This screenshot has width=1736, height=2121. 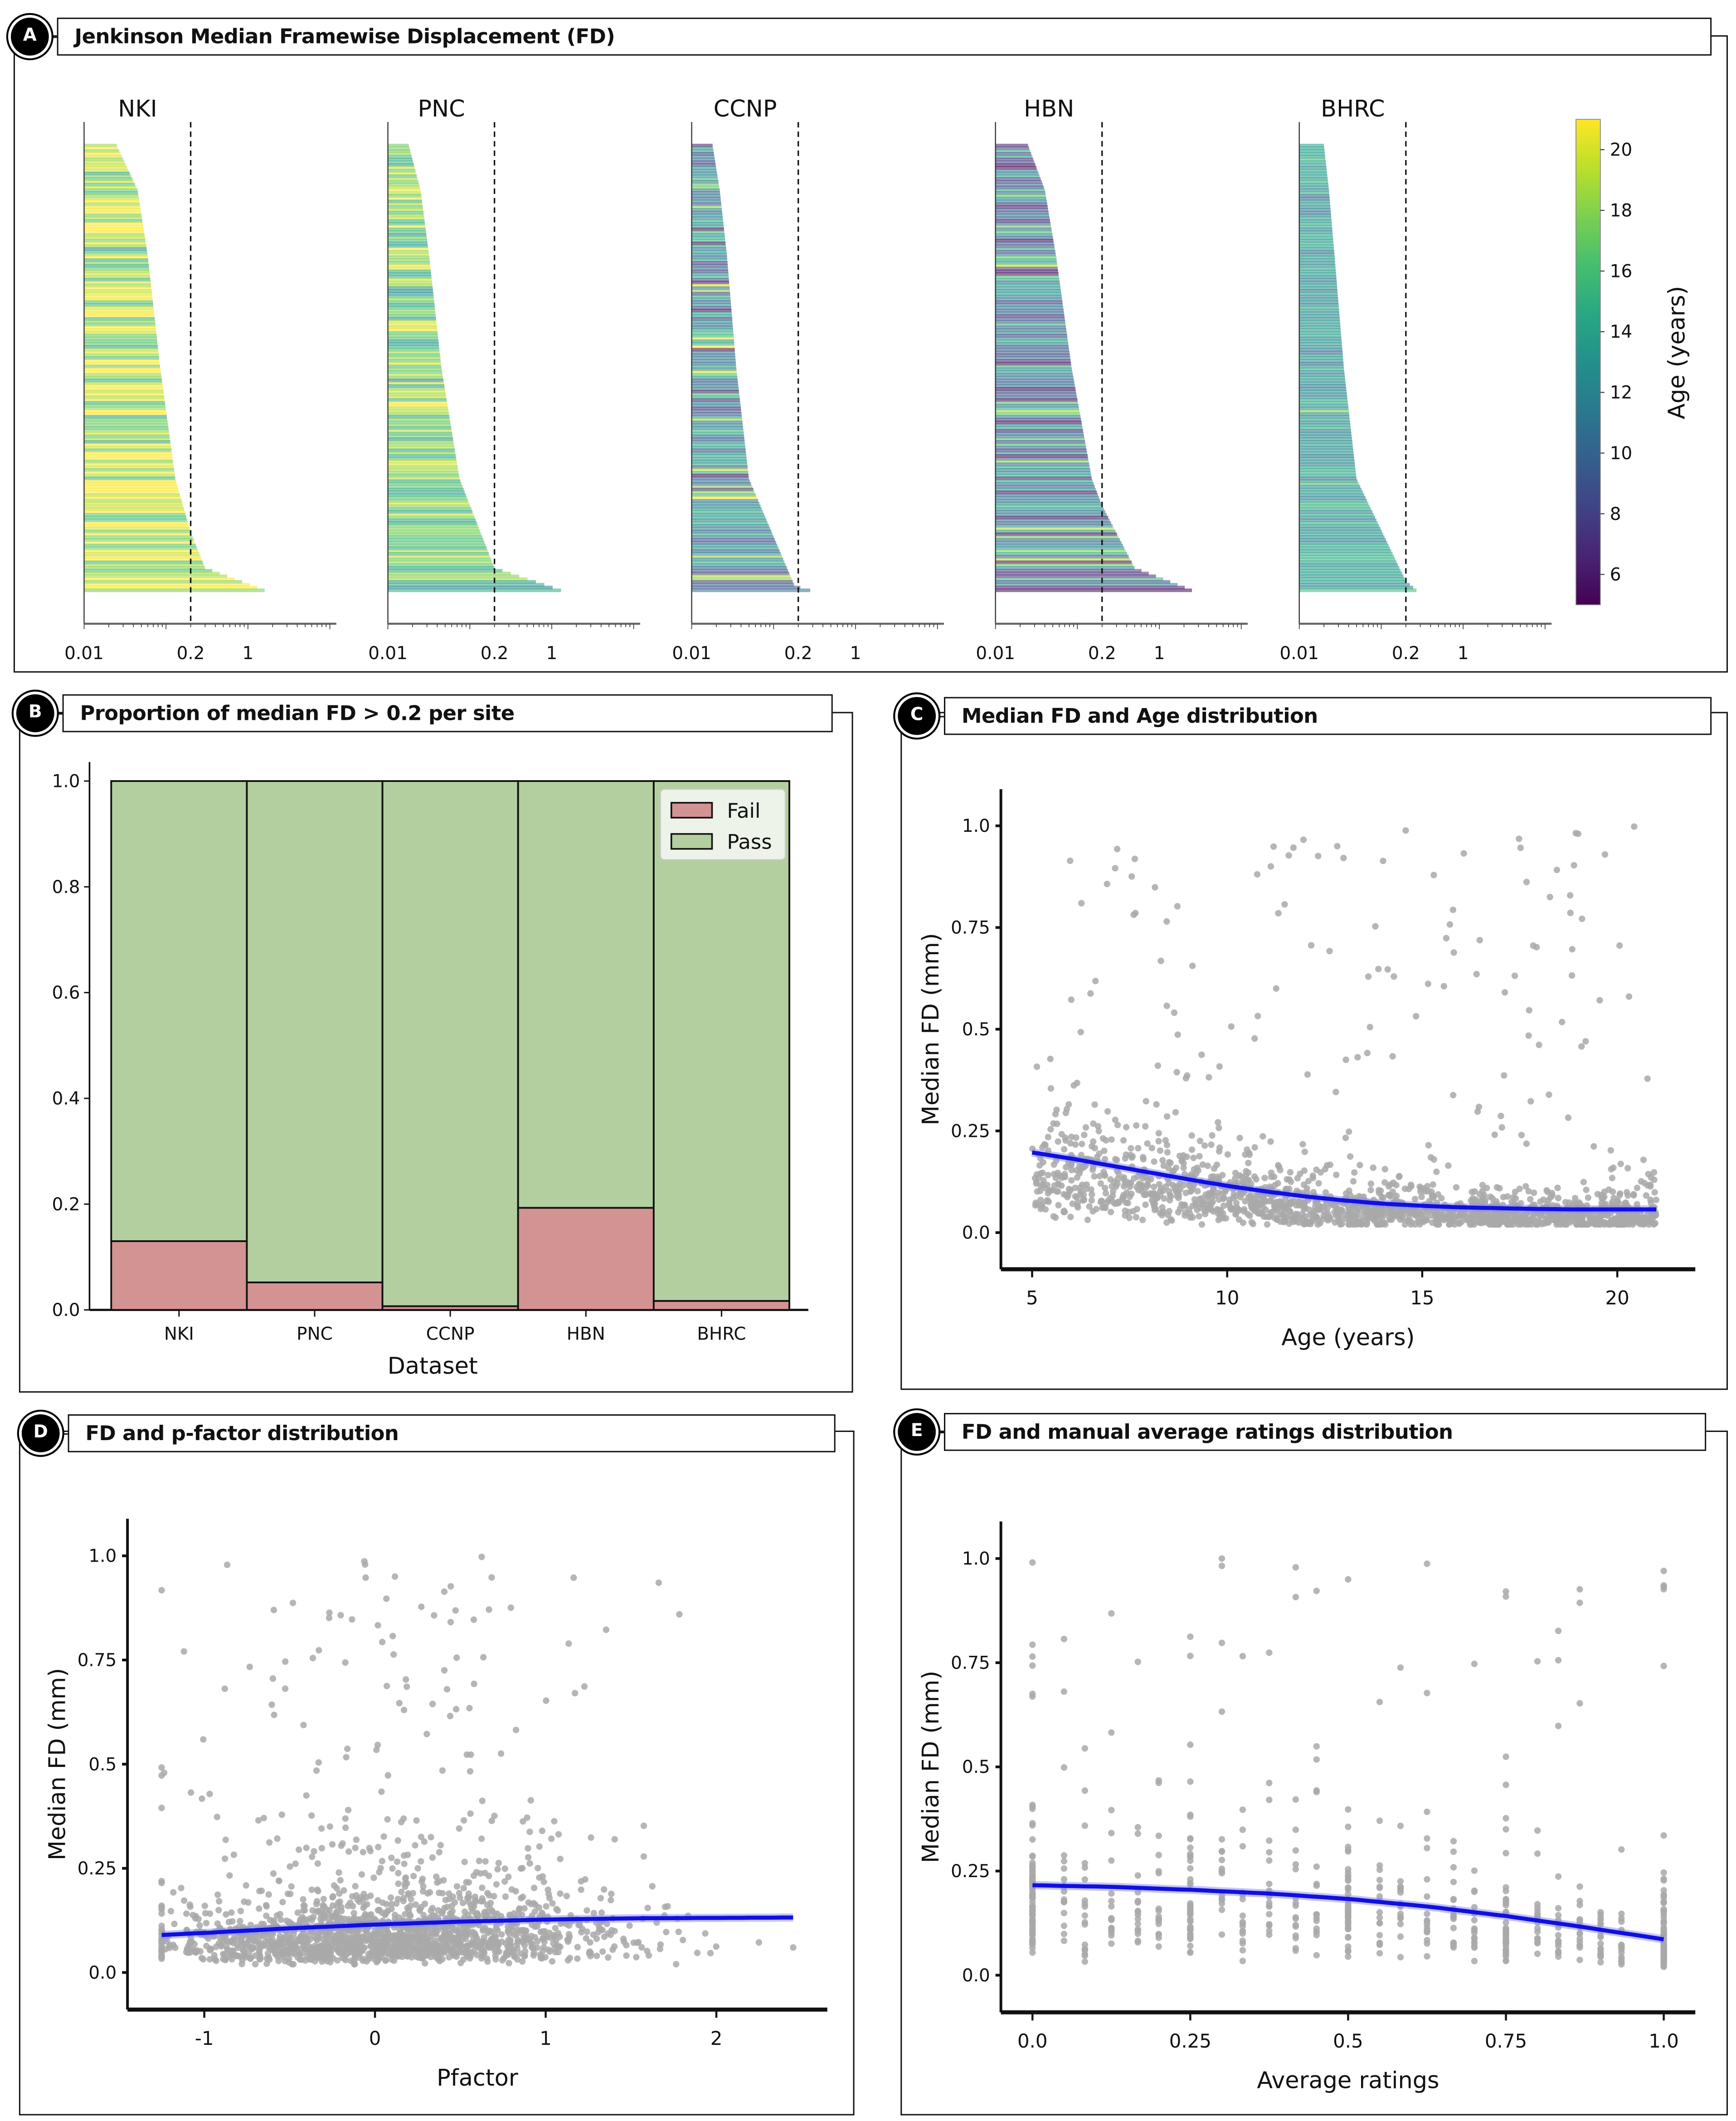 I want to click on y-tick-label: 0.25, so click(x=970, y=1131).